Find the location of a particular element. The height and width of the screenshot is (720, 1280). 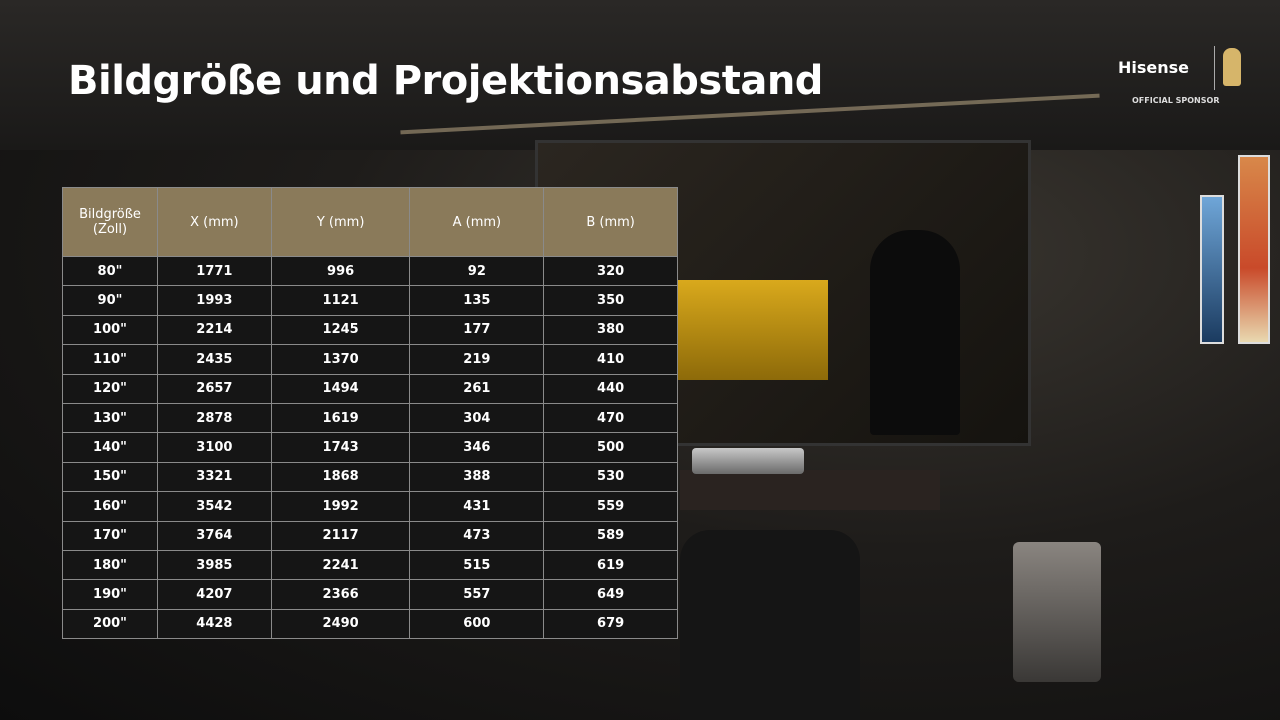

table-cell: 350 is located at coordinates (610, 300).